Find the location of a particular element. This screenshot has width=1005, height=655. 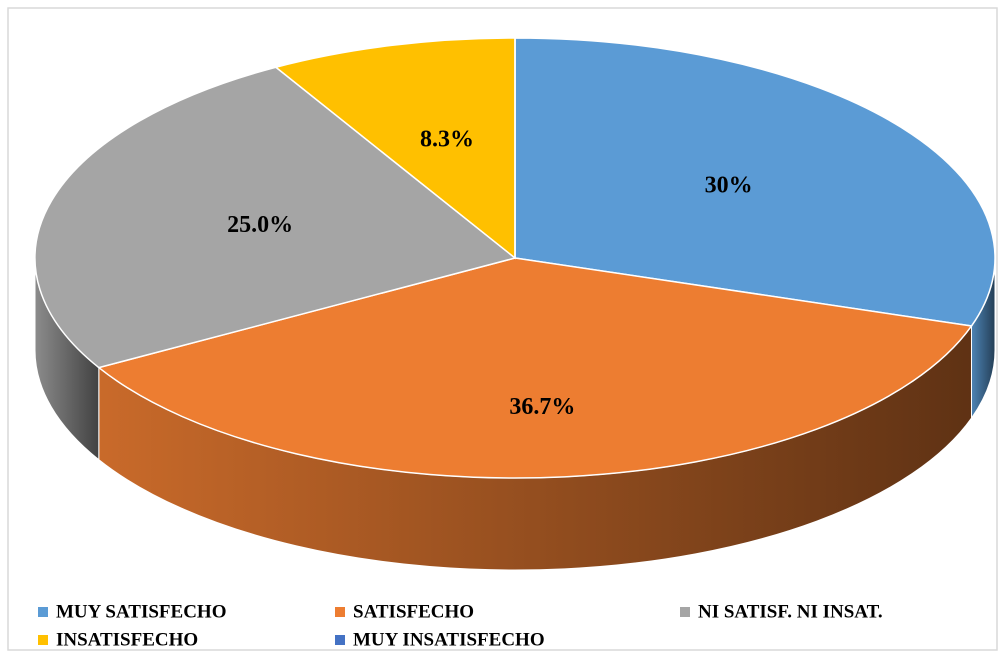

legend-label: MUY INSATISFECHO is located at coordinates (449, 639).